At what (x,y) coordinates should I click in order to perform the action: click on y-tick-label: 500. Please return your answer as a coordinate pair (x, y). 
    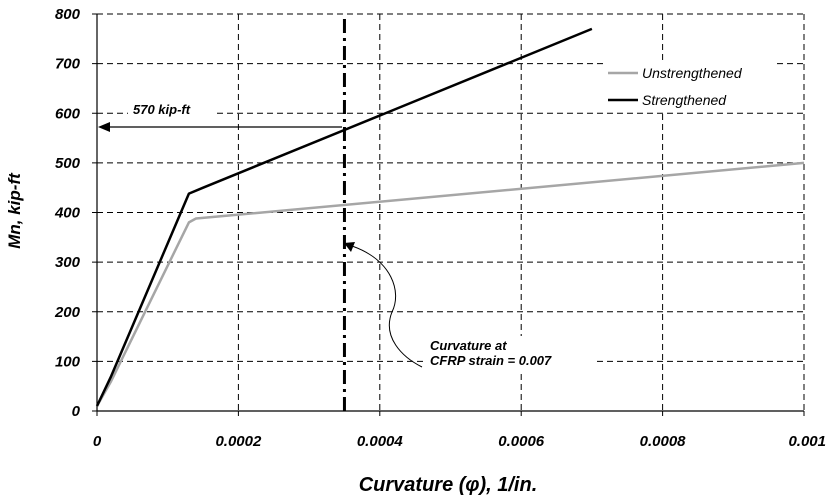
    Looking at the image, I should click on (68, 163).